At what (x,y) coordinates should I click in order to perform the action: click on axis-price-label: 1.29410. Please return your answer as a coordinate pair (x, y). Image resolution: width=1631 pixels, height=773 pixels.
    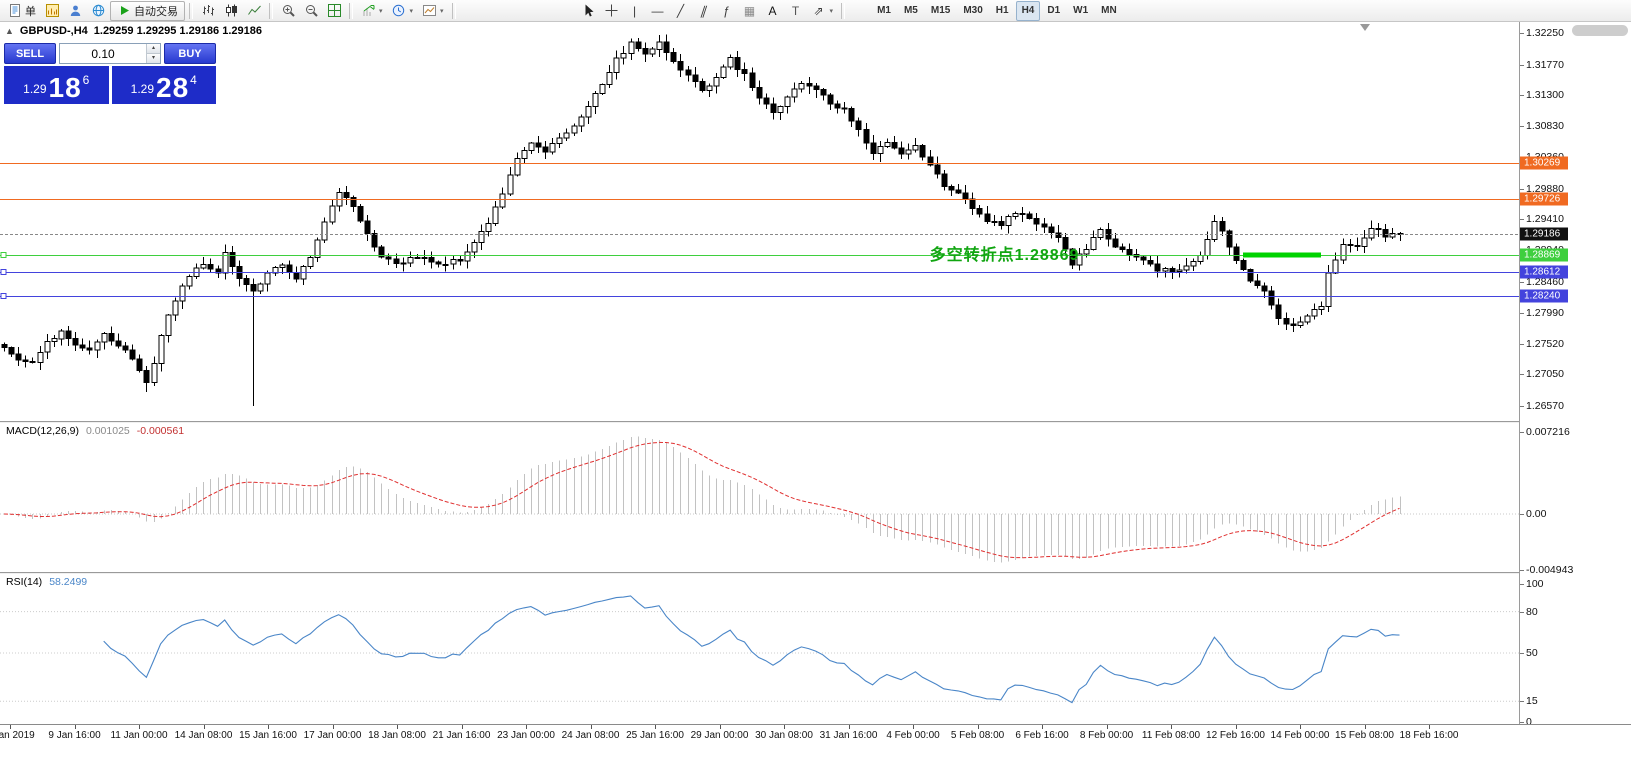
    Looking at the image, I should click on (1545, 219).